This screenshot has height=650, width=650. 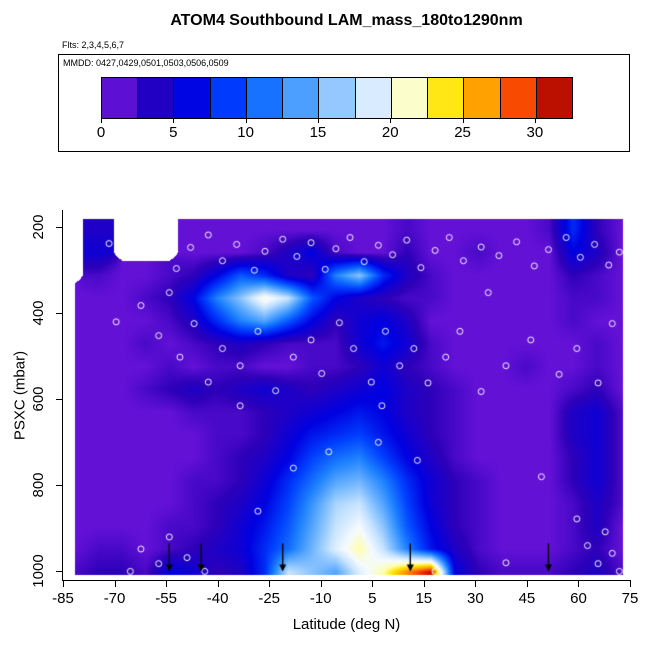 I want to click on colorbar-tick-label: 10, so click(x=245, y=132).